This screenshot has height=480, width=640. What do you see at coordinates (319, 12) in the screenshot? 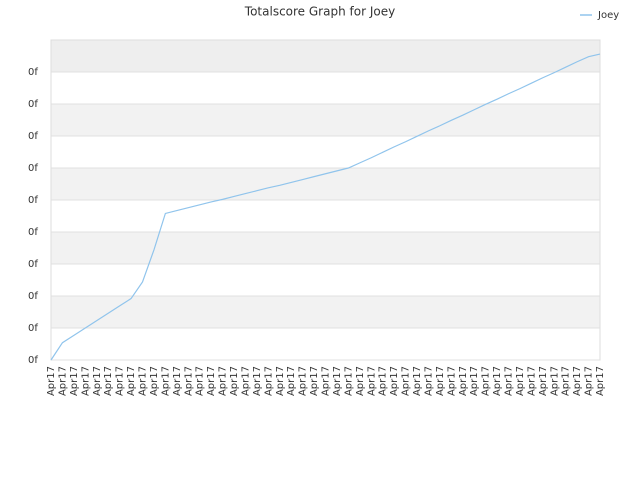
I see `chart-title: Totalscore Graph for Joey` at bounding box center [319, 12].